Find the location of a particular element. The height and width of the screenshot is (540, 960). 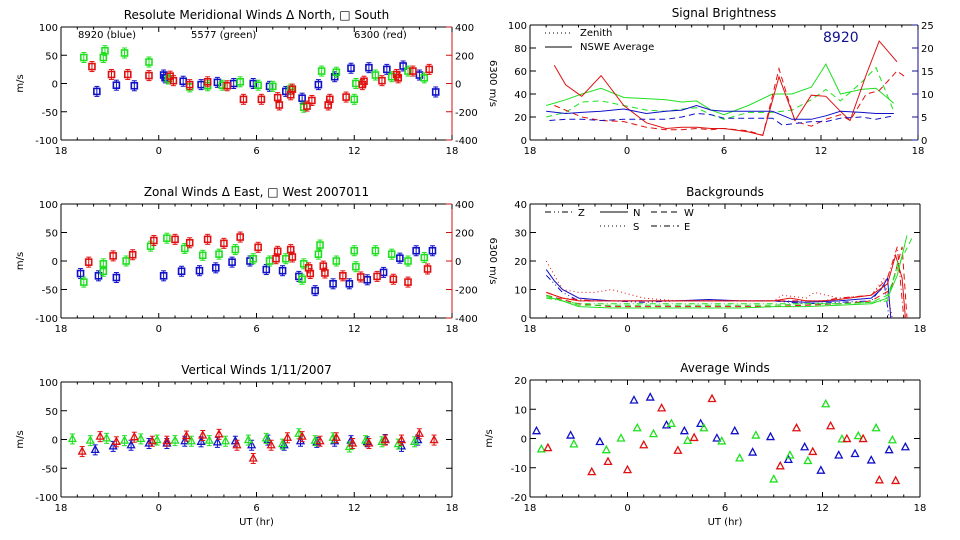

chart-title: Backgrounds is located at coordinates (725, 192).